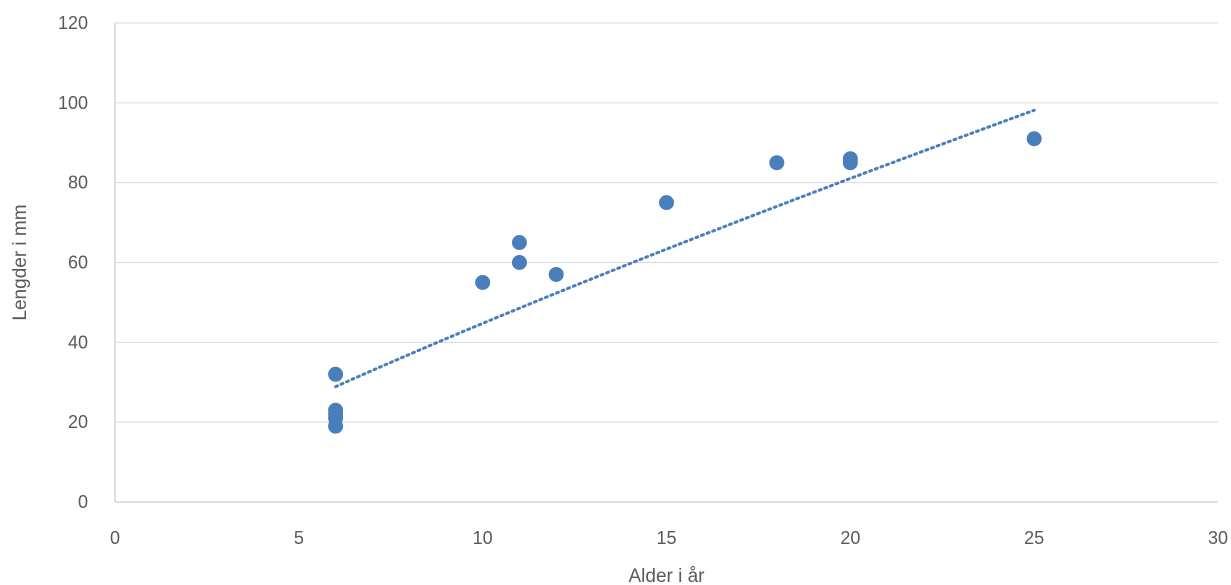 This screenshot has height=585, width=1231. What do you see at coordinates (666, 538) in the screenshot?
I see `x-tick-label: 15` at bounding box center [666, 538].